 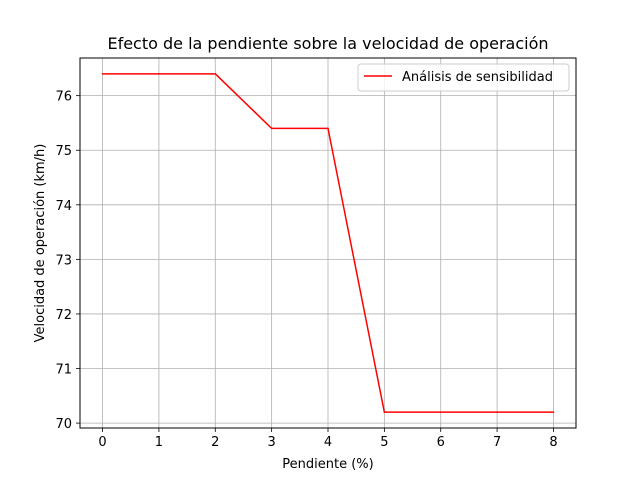 I want to click on x-tick-label: 5, so click(x=384, y=442).